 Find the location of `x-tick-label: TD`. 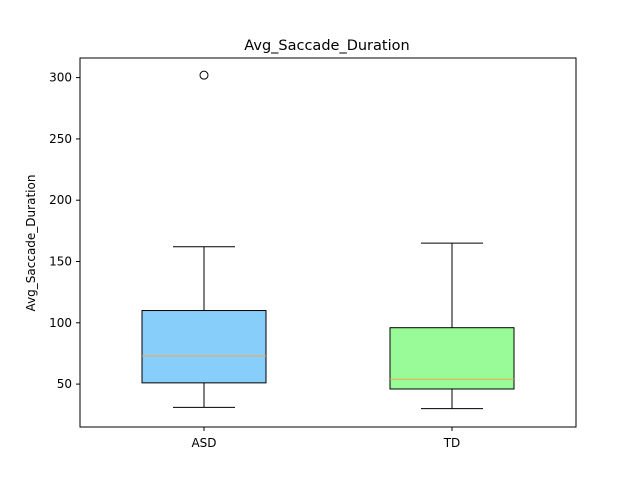

x-tick-label: TD is located at coordinates (452, 443).